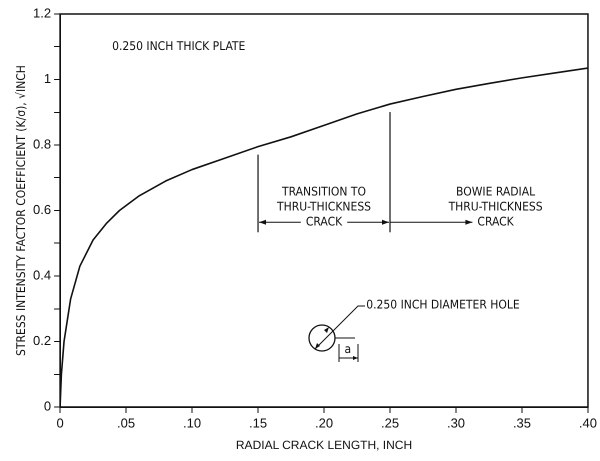  I want to click on x-tick-label: .40, so click(588, 422).